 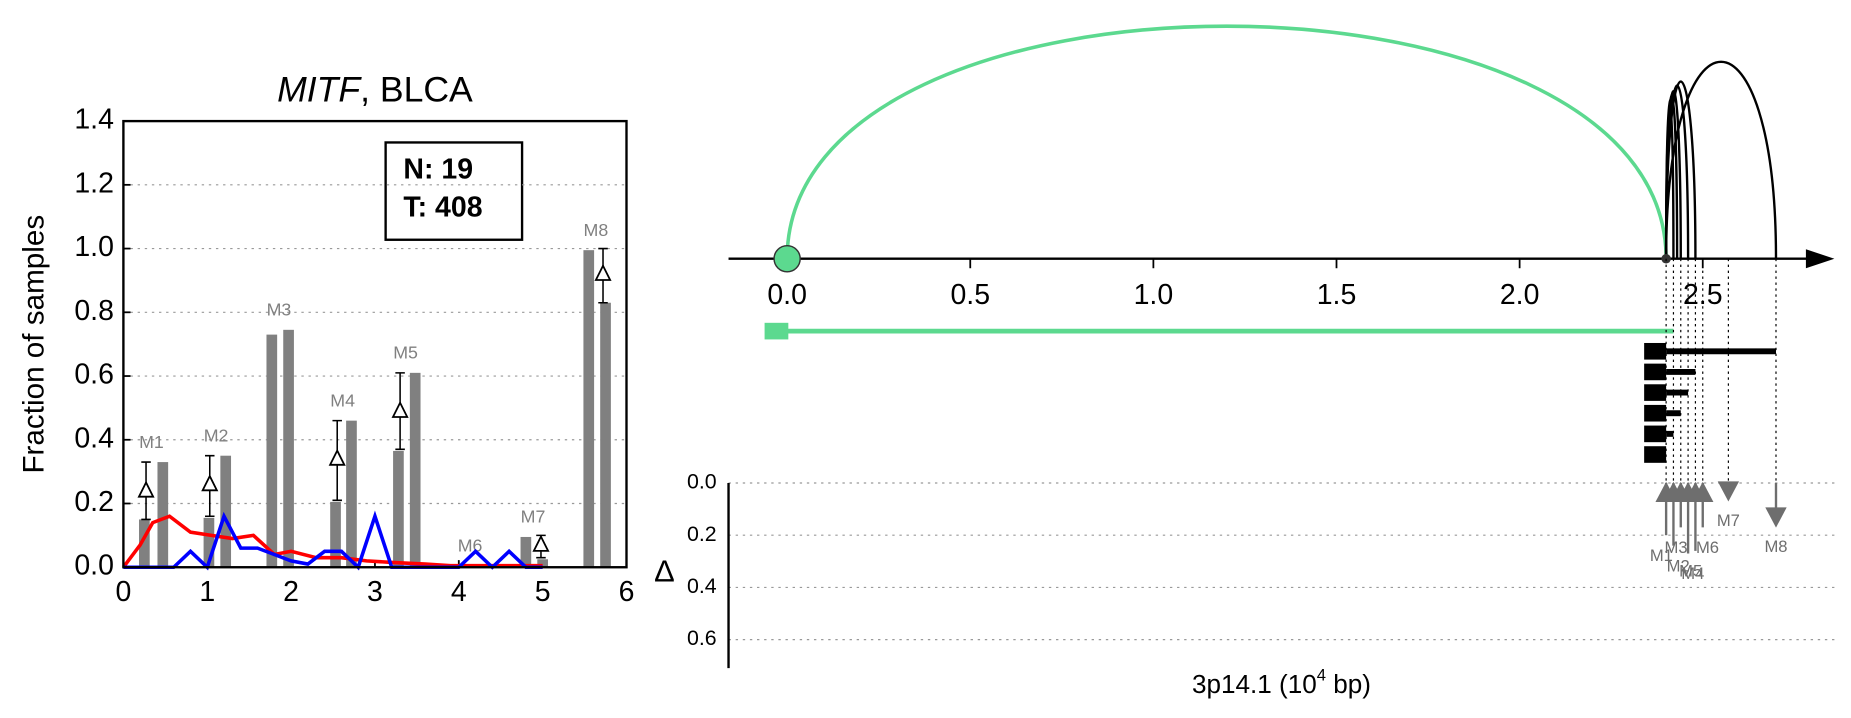 What do you see at coordinates (543, 592) in the screenshot?
I see `x-tick-label: 5` at bounding box center [543, 592].